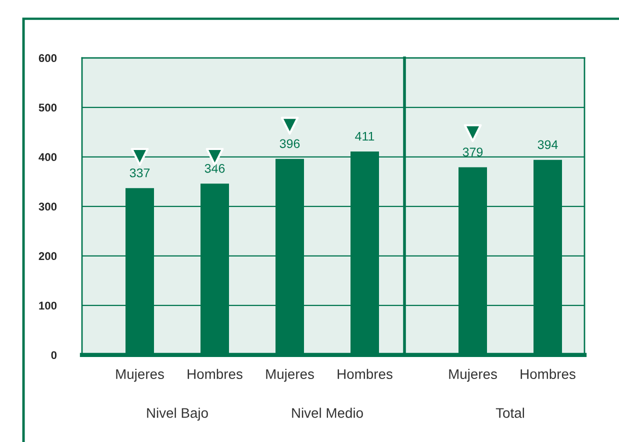  Describe the element at coordinates (47, 108) in the screenshot. I see `y-tick-label: 500` at that location.